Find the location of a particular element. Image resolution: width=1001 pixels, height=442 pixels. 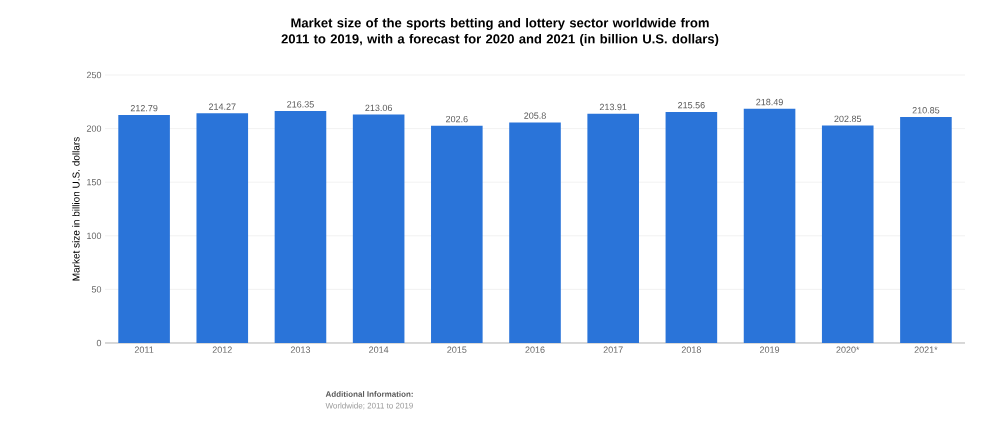

y-tick-label: 50 is located at coordinates (96, 289).